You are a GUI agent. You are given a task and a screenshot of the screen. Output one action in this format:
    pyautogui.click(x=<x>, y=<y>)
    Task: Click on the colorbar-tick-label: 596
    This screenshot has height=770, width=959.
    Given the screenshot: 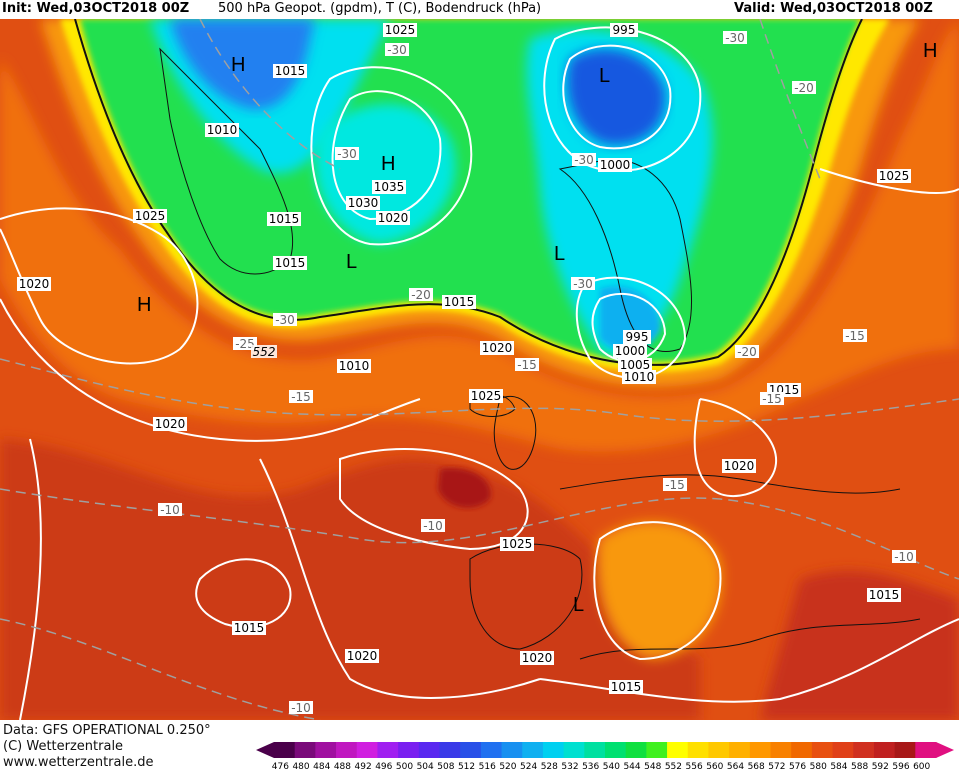 What is the action you would take?
    pyautogui.click(x=900, y=766)
    